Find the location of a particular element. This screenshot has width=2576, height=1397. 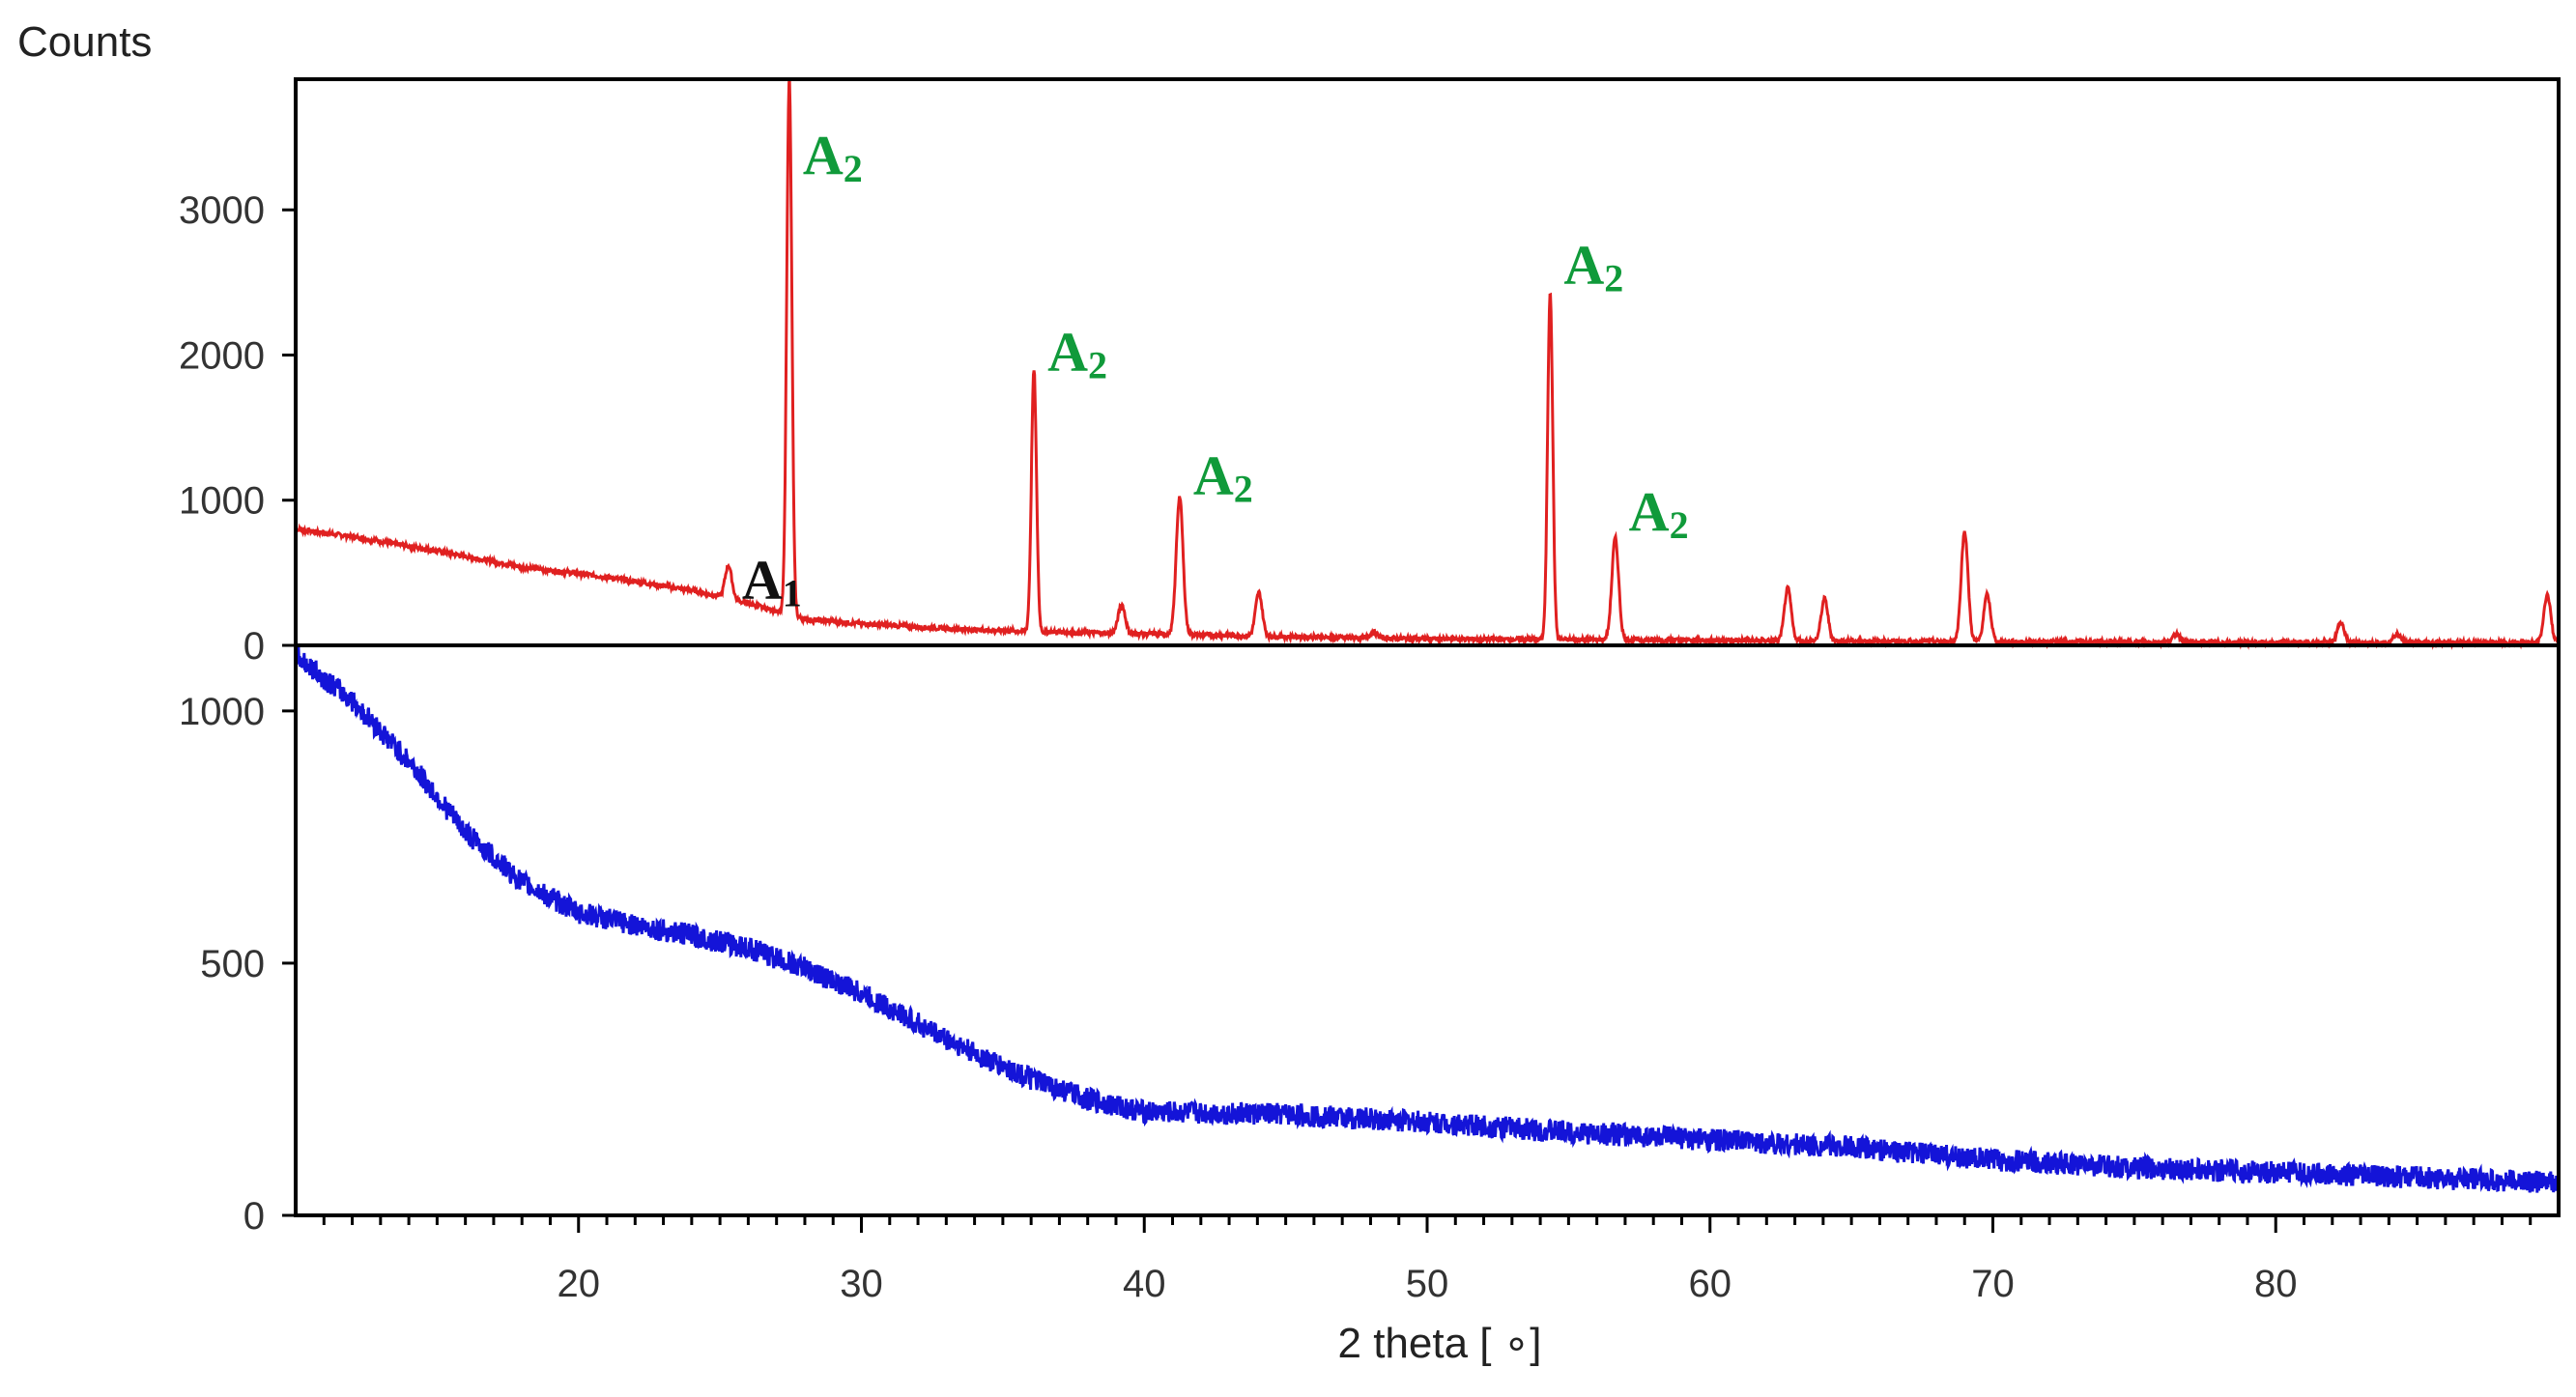

top-panel-annotations: A1 A2 A2 A2 A2 A2 is located at coordinates (1216, 369).